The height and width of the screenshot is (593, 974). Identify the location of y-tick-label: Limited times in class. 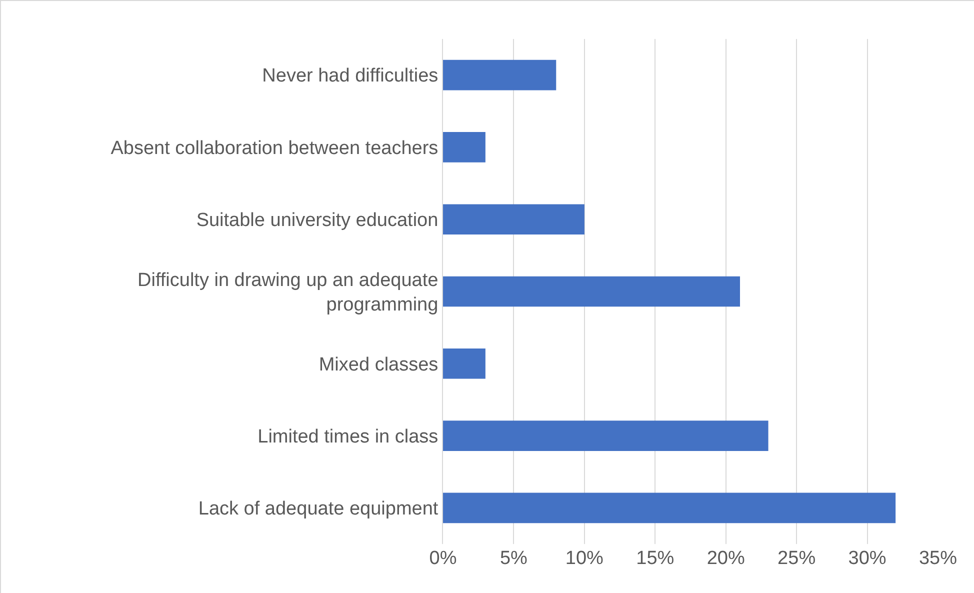
(348, 437).